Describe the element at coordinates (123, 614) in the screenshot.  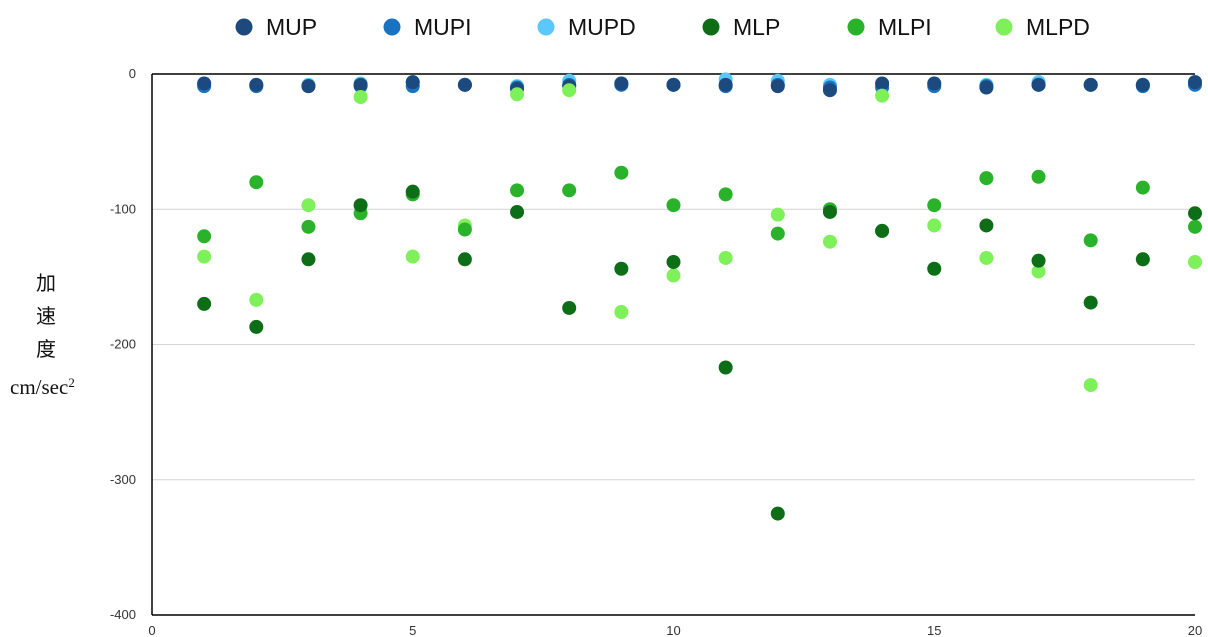
I see `y-tick-label: -400` at that location.